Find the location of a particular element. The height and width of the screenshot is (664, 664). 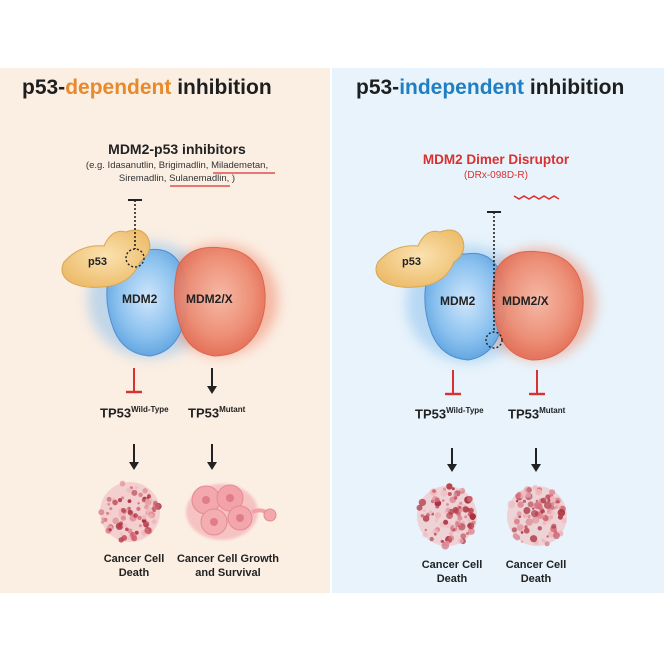

right-title-suffix: inhibition is located at coordinates (574, 87).